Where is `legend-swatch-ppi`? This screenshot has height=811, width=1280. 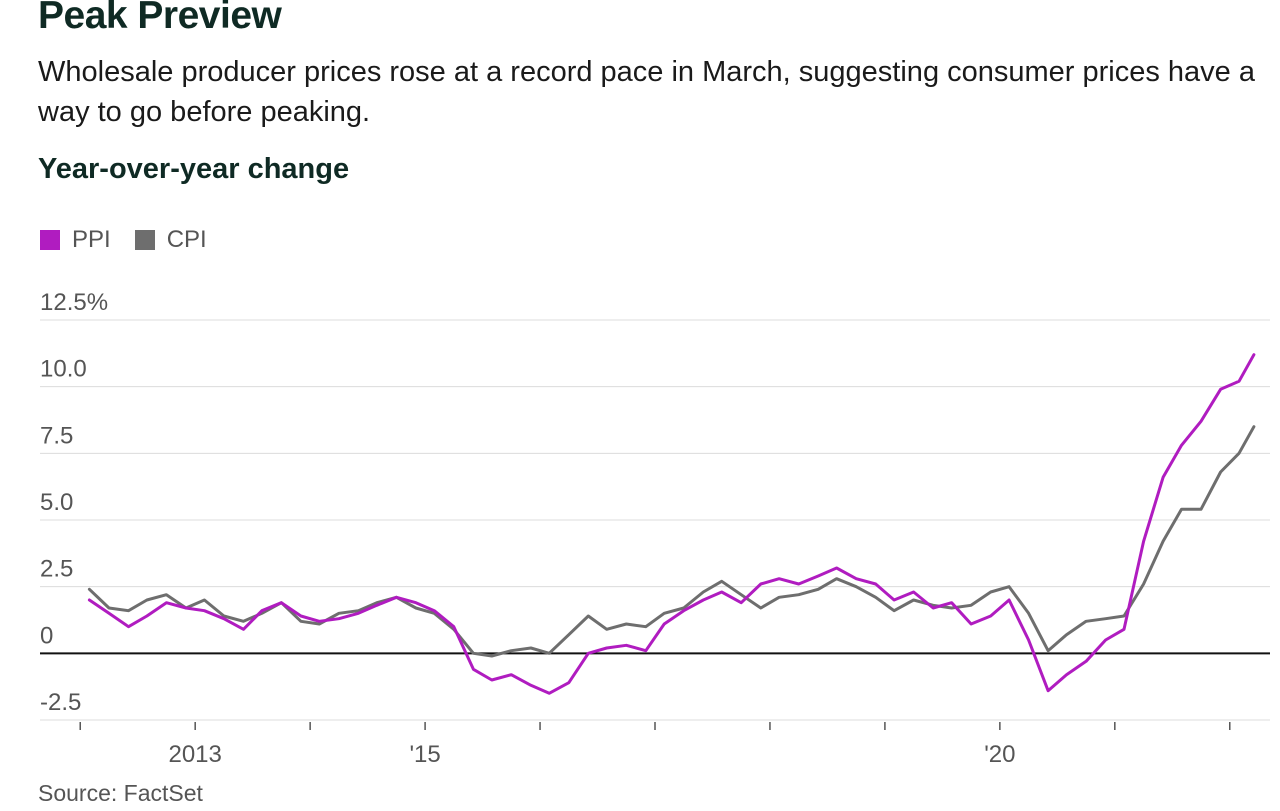 legend-swatch-ppi is located at coordinates (50, 240).